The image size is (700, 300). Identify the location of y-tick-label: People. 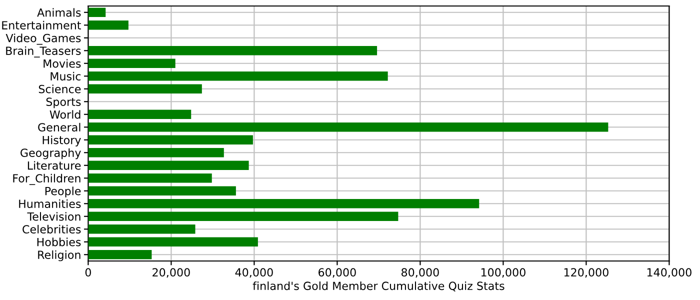
(63, 192).